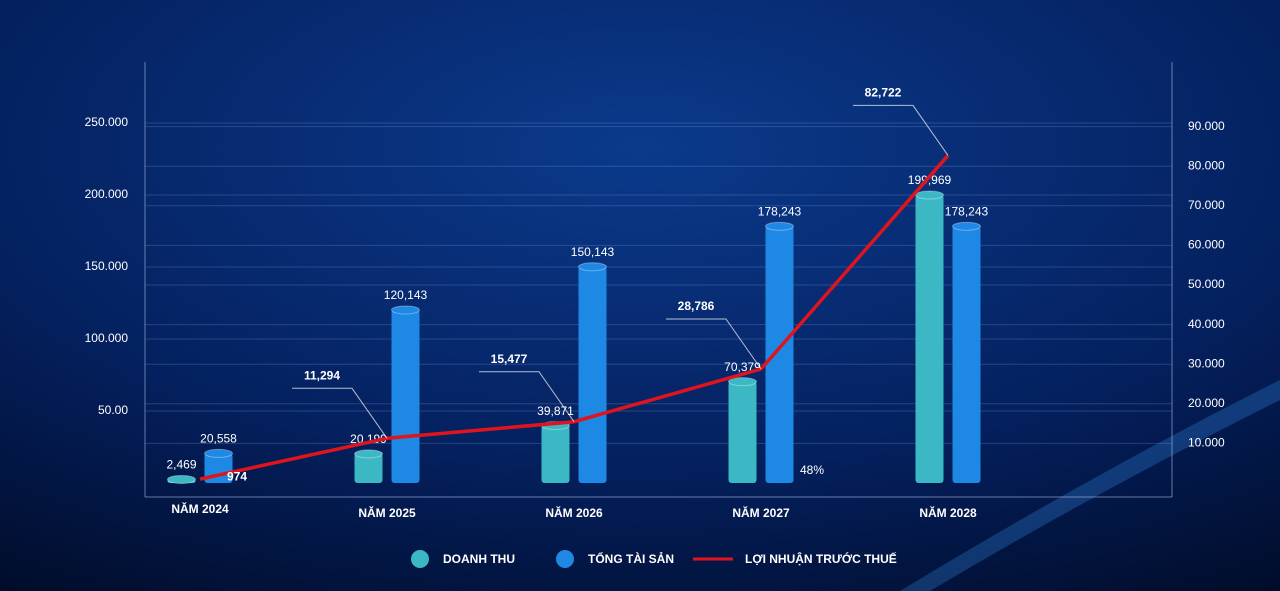 Image resolution: width=1280 pixels, height=591 pixels. What do you see at coordinates (1206, 403) in the screenshot?
I see `y2-tick-label: 20.000` at bounding box center [1206, 403].